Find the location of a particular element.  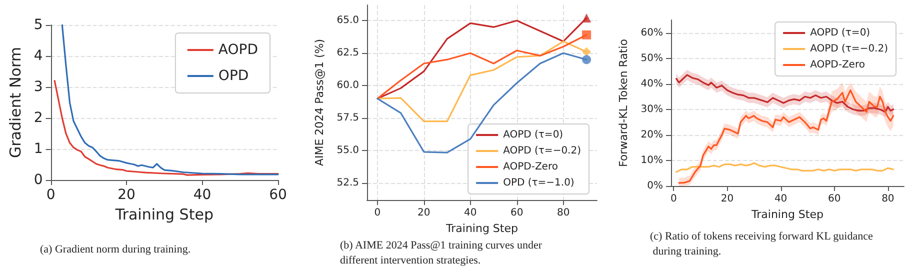

y-tick-label: 0% is located at coordinates (655, 186).